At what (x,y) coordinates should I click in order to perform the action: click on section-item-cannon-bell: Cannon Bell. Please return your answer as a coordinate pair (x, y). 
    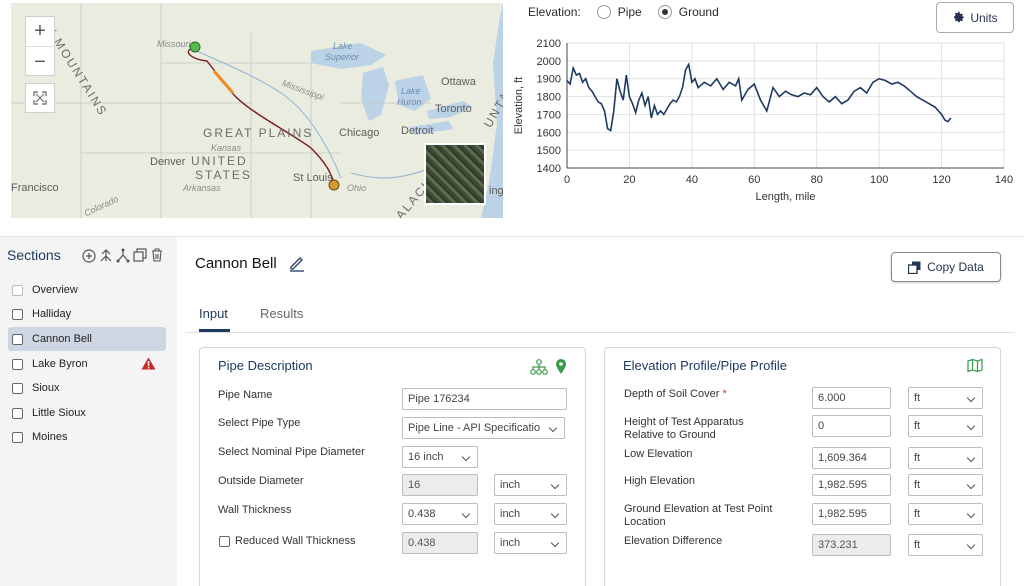
    Looking at the image, I should click on (87, 339).